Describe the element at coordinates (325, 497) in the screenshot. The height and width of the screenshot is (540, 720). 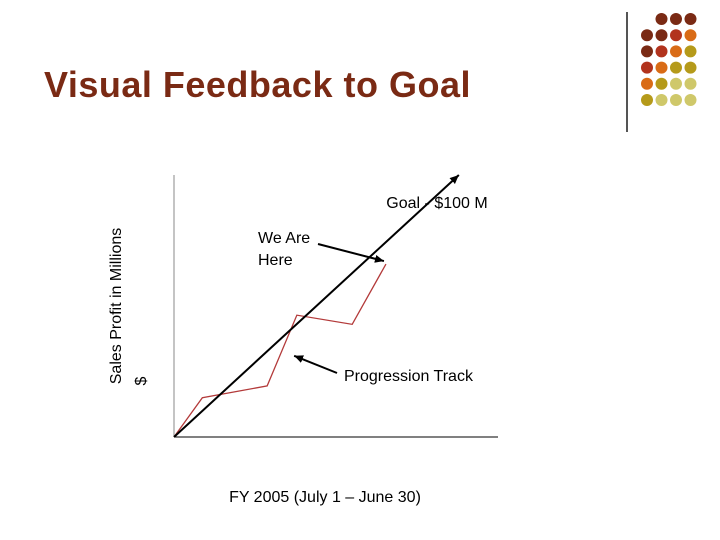
I see `x-axis-label: FY 2005 (July 1 – June 30)` at that location.